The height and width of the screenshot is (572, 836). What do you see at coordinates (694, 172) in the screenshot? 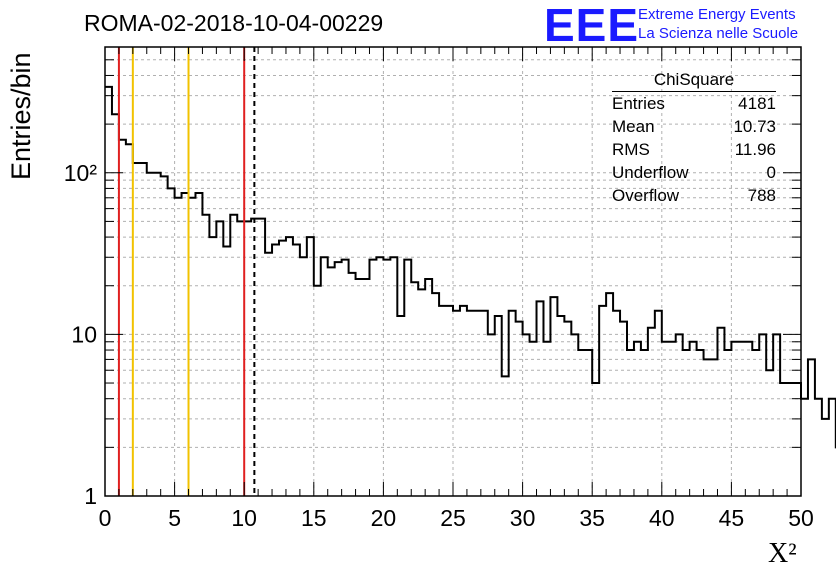
I see `stats-row-underflow: Underflow 0` at bounding box center [694, 172].